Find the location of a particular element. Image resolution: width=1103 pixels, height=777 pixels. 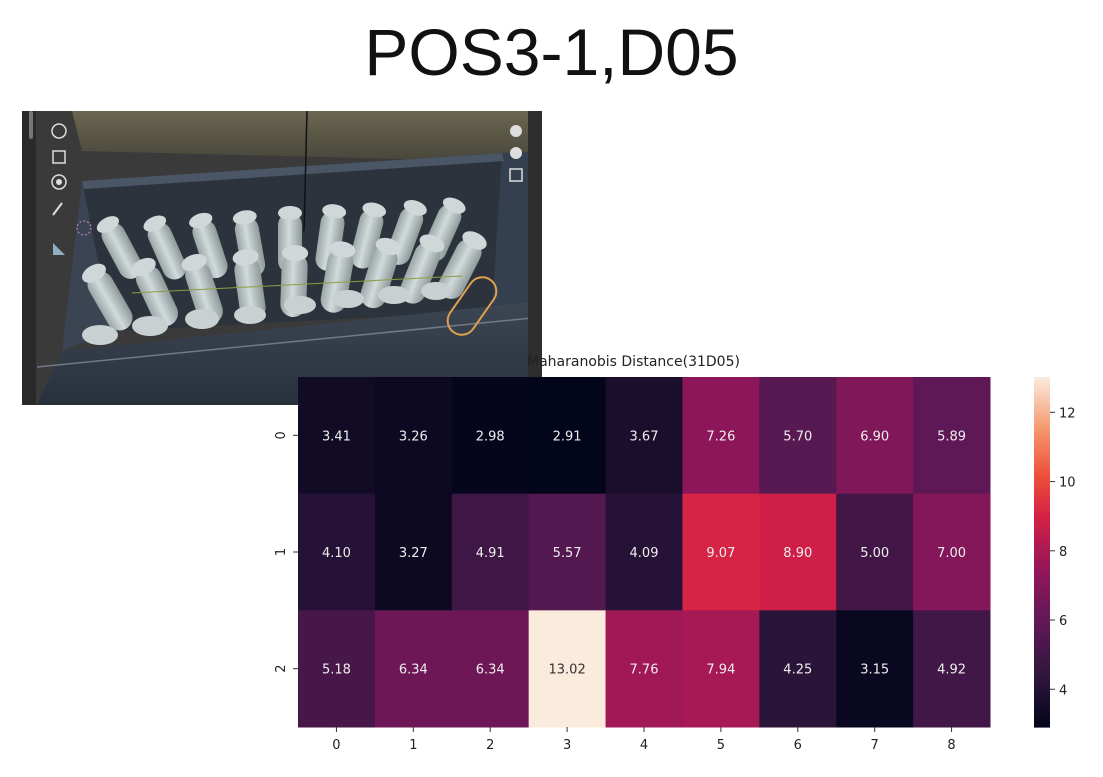

cell-label: 4.25 is located at coordinates (797, 670).